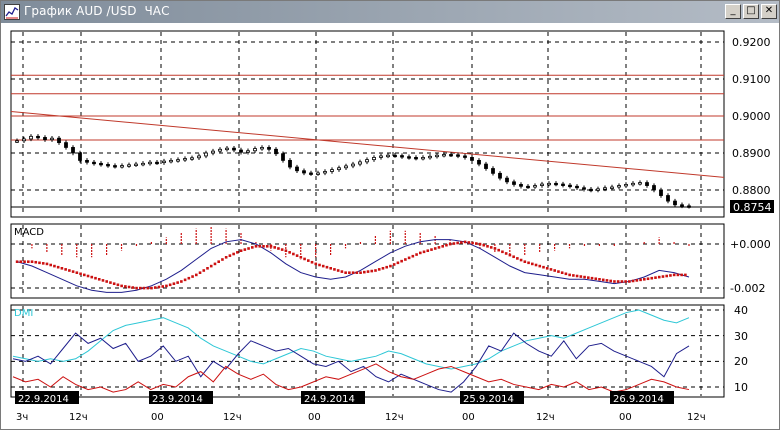 The width and height of the screenshot is (780, 430). I want to click on time-label: 3ч, so click(22, 417).